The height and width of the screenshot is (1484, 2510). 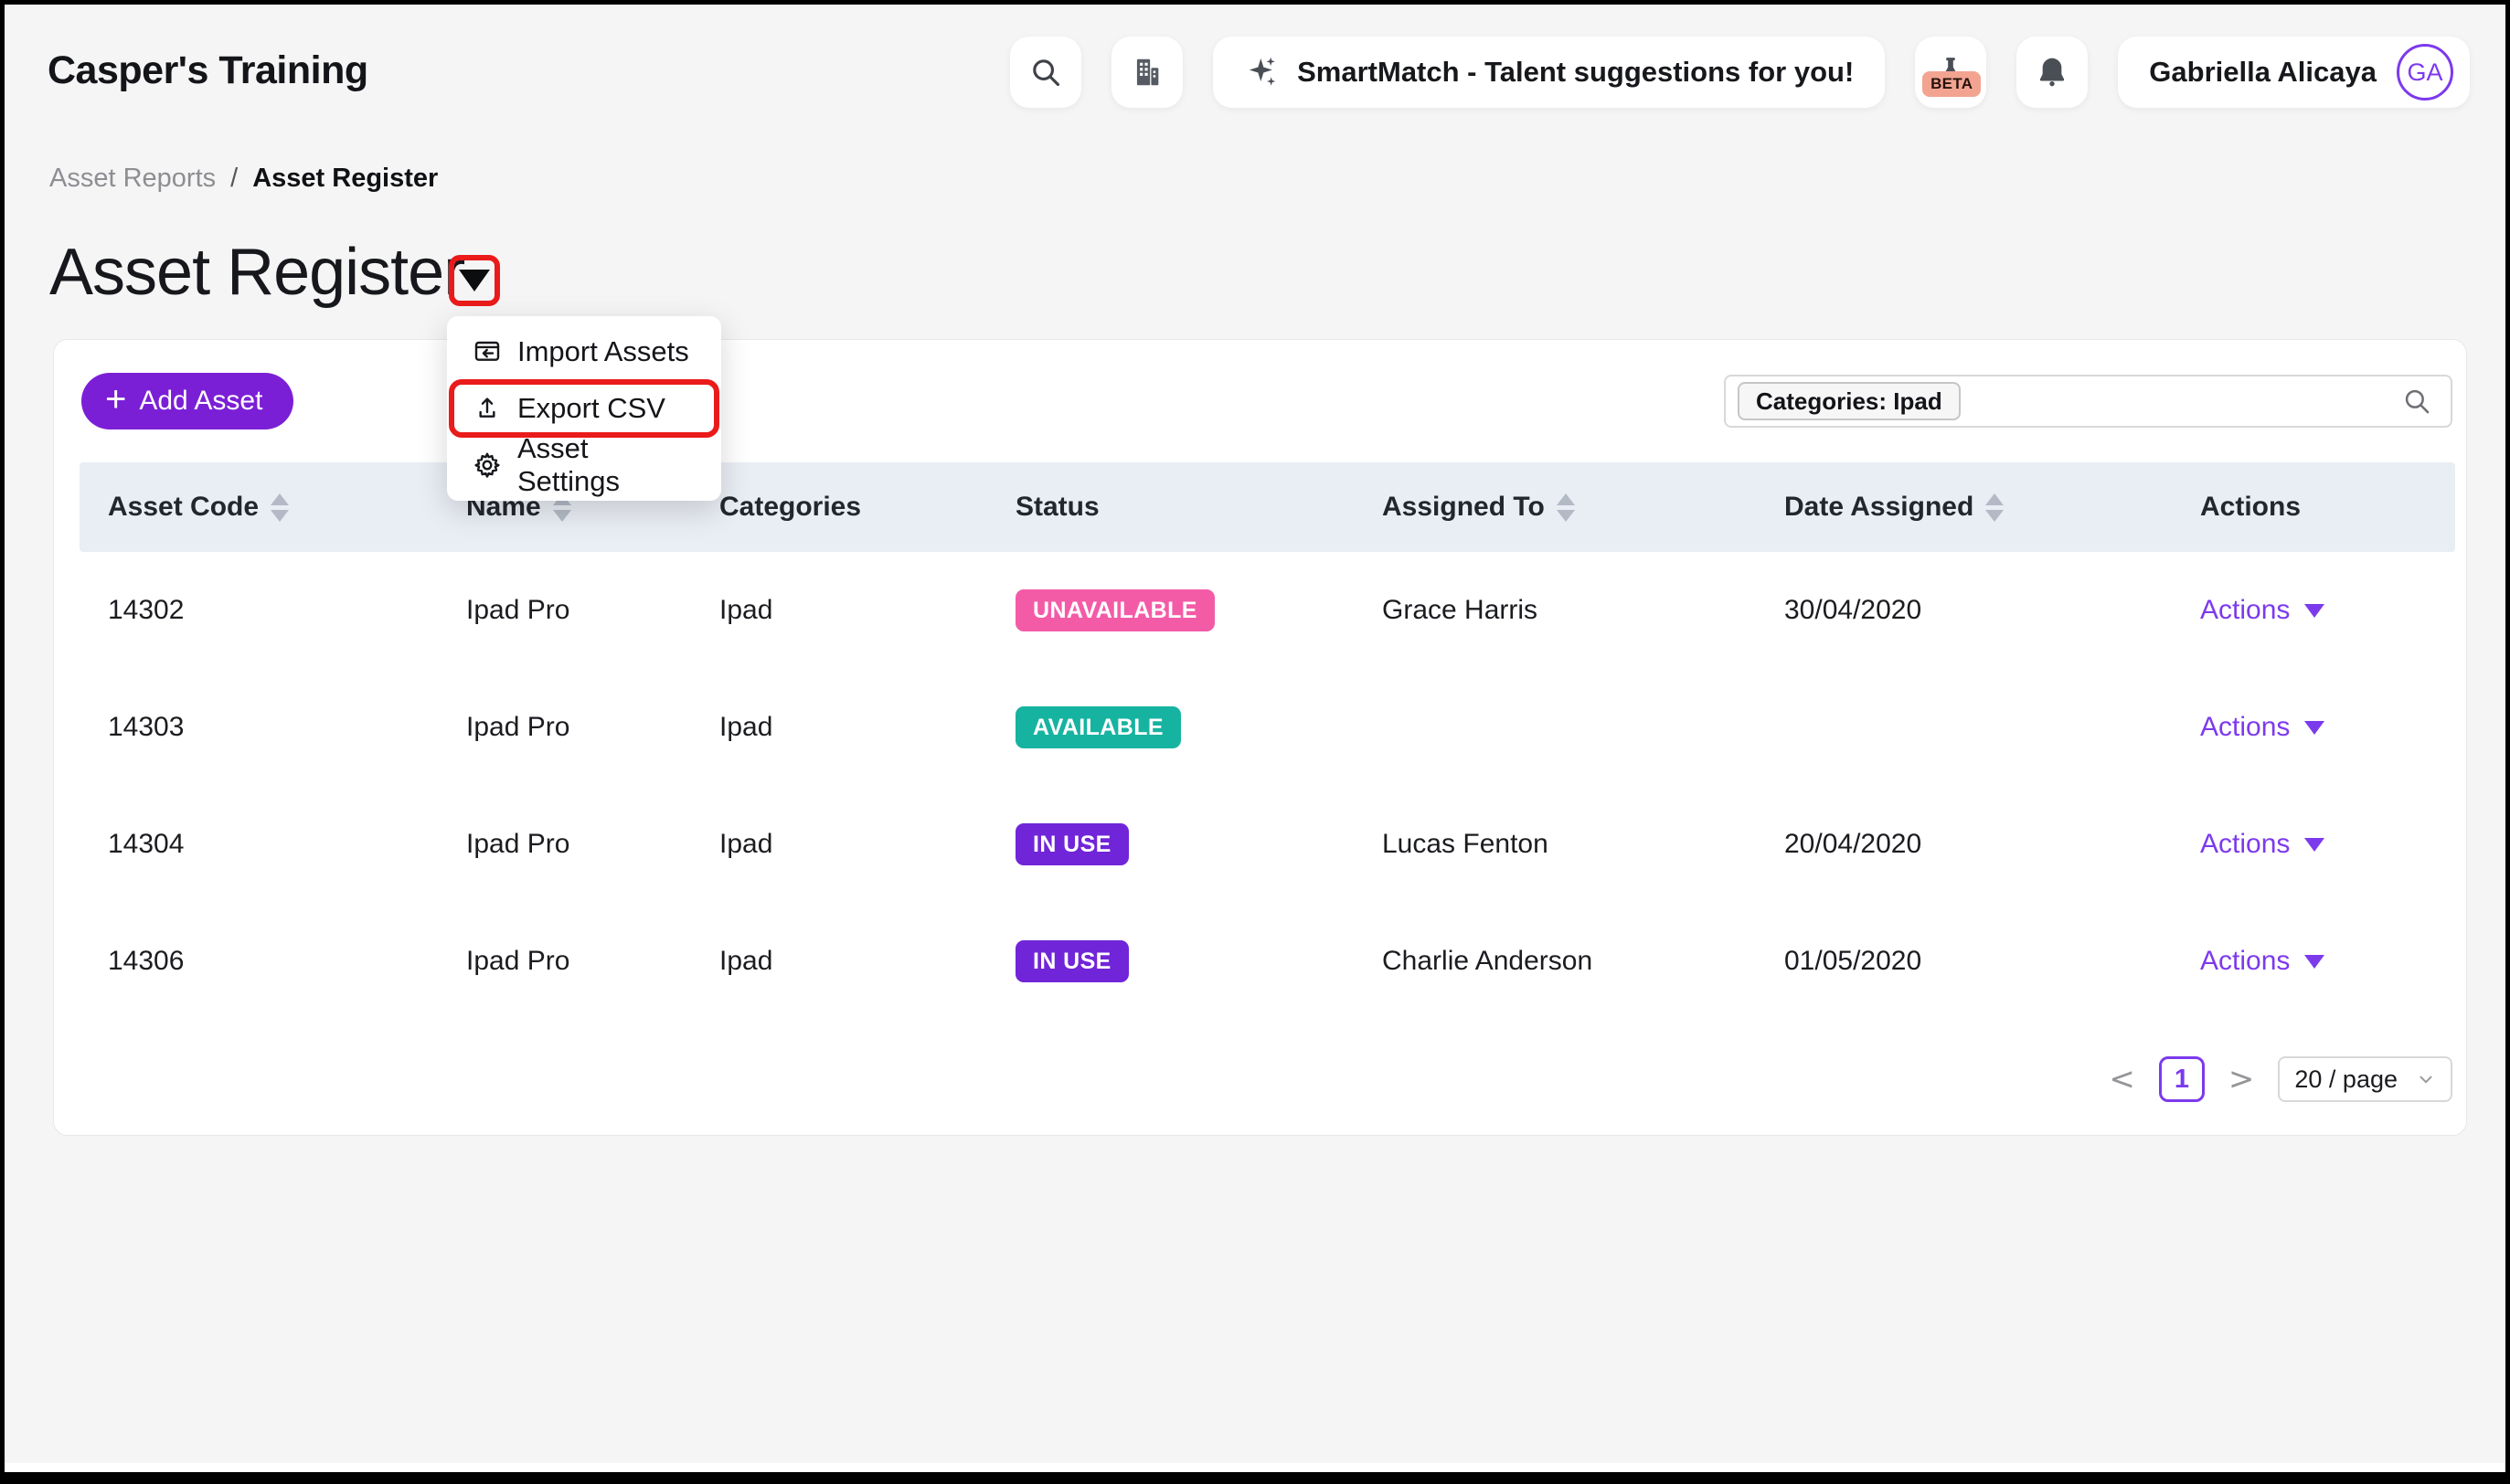 I want to click on page-title: Asset Register, so click(x=257, y=272).